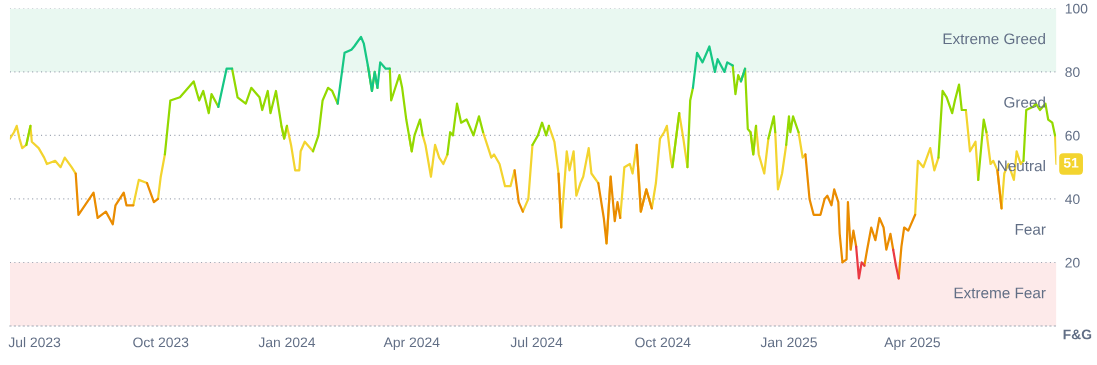 This screenshot has width=1097, height=365. I want to click on annotation: Greed, so click(1024, 102).